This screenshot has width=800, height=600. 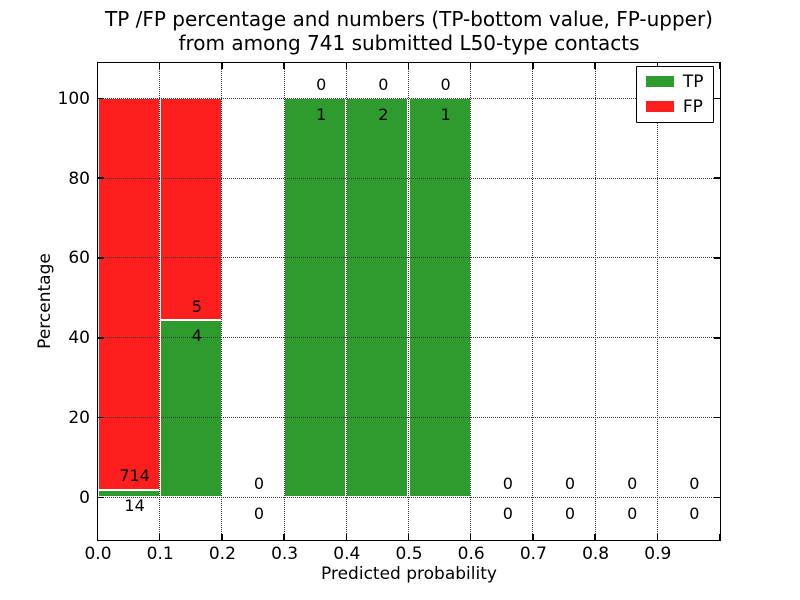 I want to click on y-tick-label: 100, so click(x=73, y=98).